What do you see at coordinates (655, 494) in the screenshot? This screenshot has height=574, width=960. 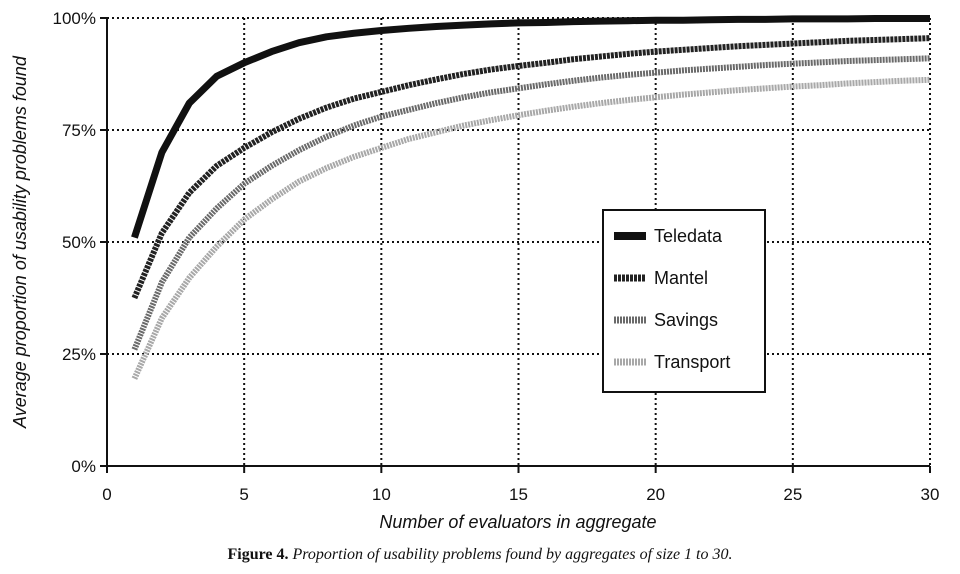 I see `x-tick-label: 20` at bounding box center [655, 494].